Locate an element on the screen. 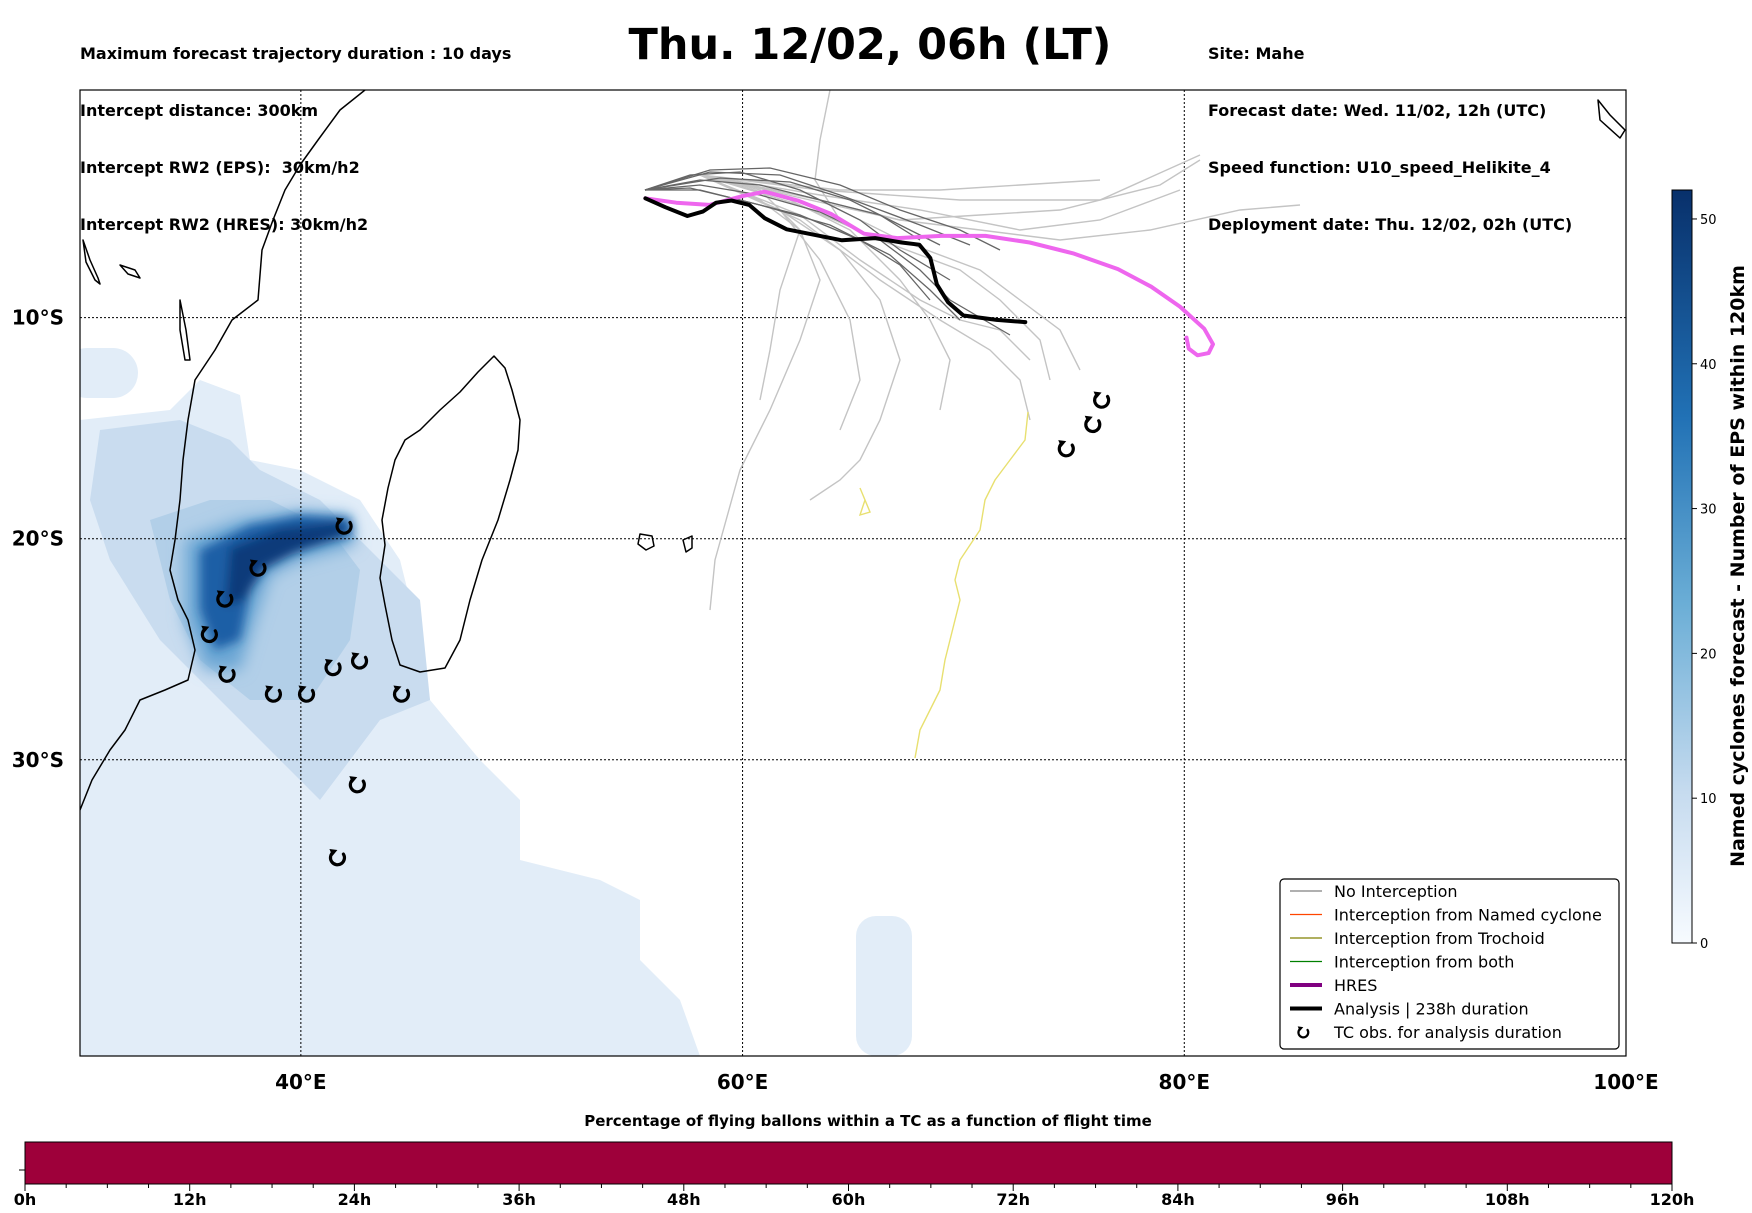 The image size is (1752, 1213). legend-label: Interception from Trochoid is located at coordinates (1439, 938).